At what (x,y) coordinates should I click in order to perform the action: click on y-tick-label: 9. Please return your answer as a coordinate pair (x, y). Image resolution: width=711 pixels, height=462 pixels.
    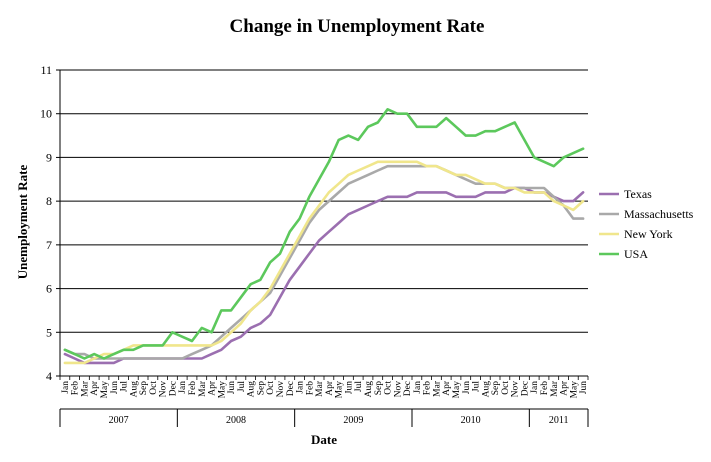
    Looking at the image, I should click on (49, 157).